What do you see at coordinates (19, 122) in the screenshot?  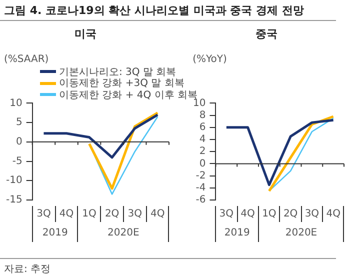 I see `y-tick-label: 5` at bounding box center [19, 122].